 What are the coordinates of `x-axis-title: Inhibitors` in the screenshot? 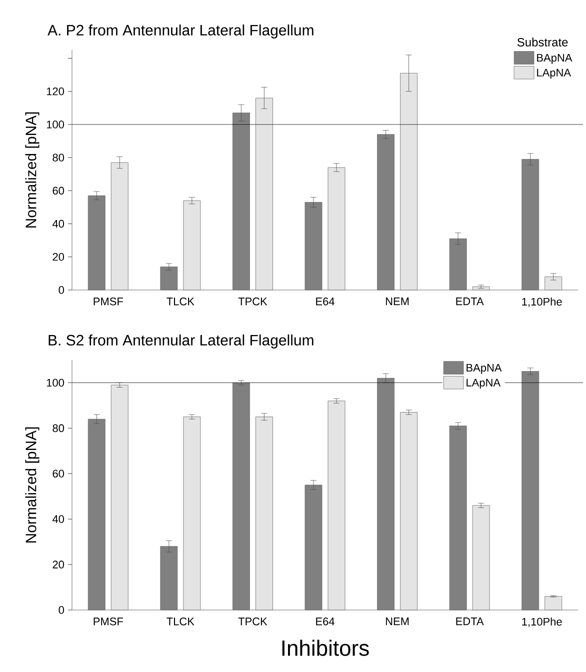 It's located at (325, 648).